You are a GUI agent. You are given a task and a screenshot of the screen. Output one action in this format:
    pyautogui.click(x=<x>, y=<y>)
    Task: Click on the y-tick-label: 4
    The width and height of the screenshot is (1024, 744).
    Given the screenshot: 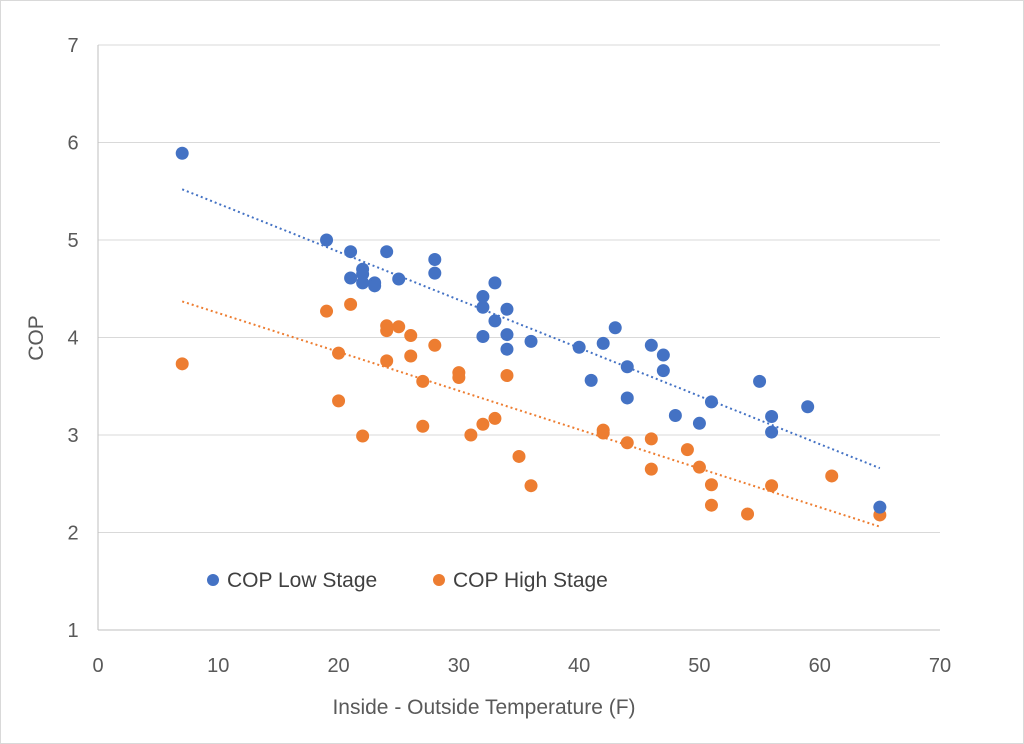 What is the action you would take?
    pyautogui.click(x=72, y=339)
    